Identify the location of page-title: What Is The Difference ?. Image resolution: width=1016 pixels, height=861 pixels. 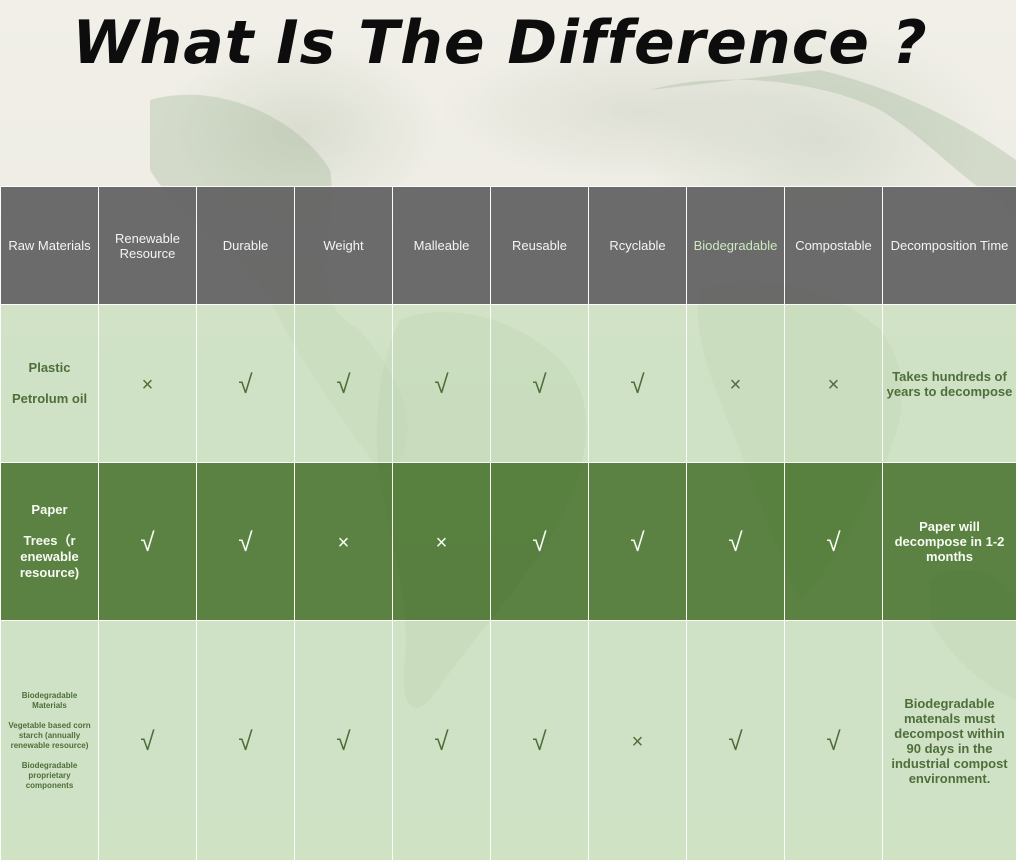
(500, 43).